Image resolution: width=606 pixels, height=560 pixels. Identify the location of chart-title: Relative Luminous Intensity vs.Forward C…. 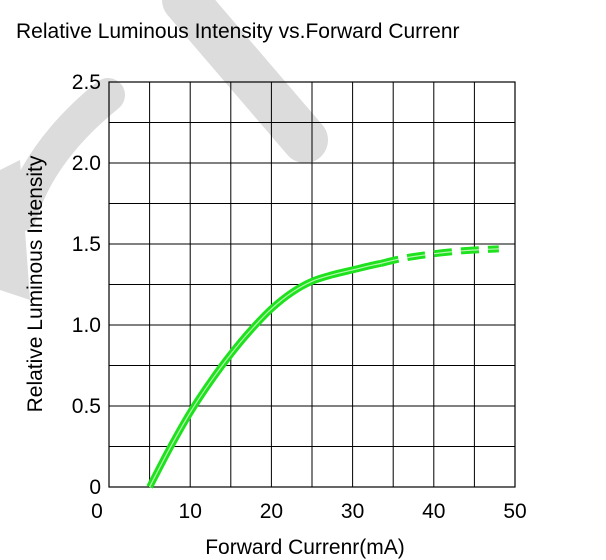
(238, 31).